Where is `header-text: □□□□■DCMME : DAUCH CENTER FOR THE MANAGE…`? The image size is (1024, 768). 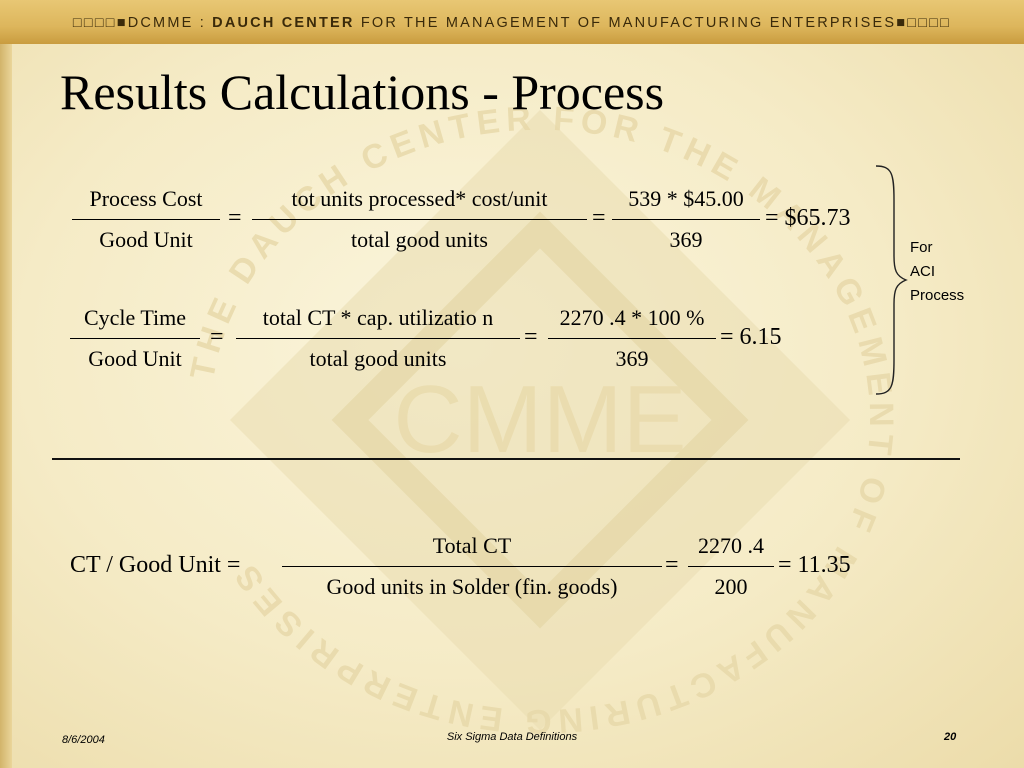 header-text: □□□□■DCMME : DAUCH CENTER FOR THE MANAGE… is located at coordinates (512, 23).